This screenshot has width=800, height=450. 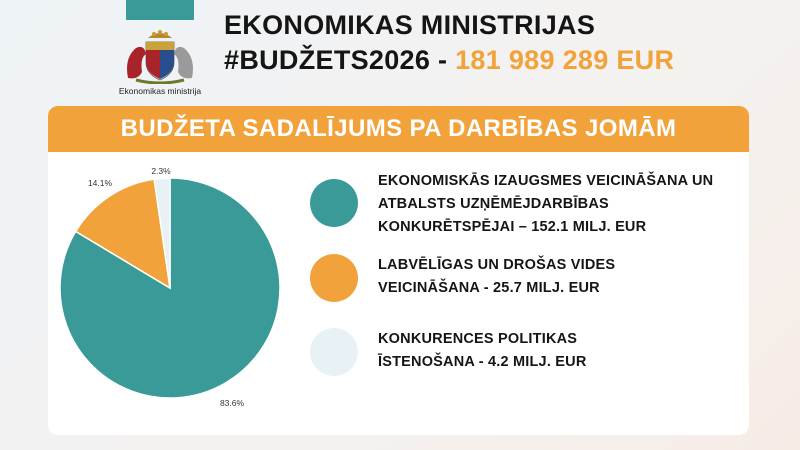 What do you see at coordinates (161, 171) in the screenshot?
I see `slice-label: 2.3%` at bounding box center [161, 171].